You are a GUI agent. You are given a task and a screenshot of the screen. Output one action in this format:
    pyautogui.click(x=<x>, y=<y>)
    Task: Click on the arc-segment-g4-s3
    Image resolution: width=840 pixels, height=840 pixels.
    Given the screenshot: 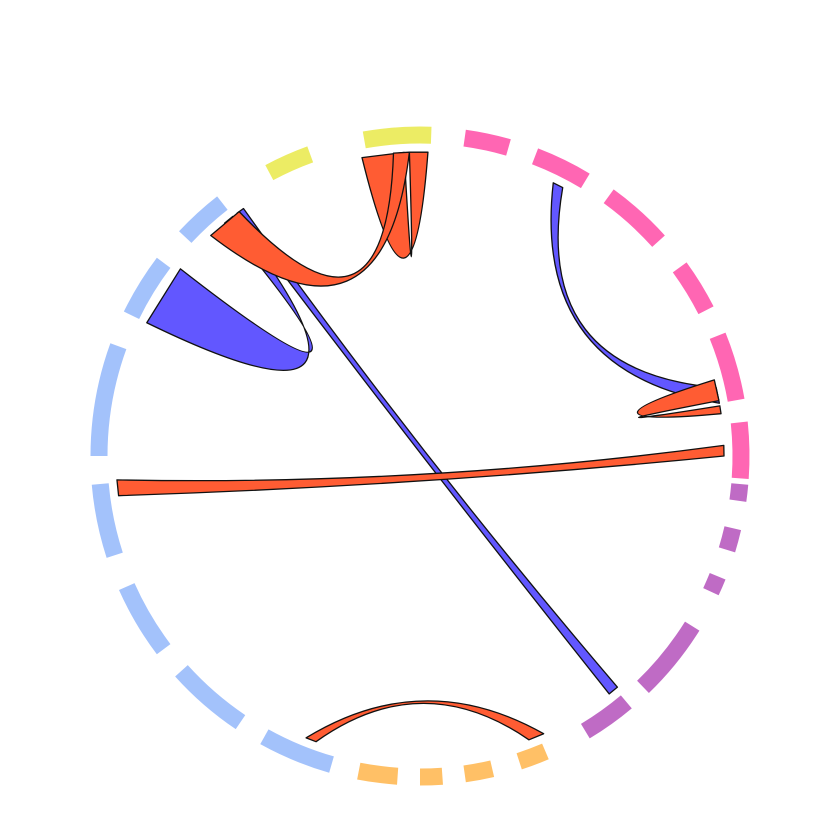 What is the action you would take?
    pyautogui.click(x=107, y=520)
    